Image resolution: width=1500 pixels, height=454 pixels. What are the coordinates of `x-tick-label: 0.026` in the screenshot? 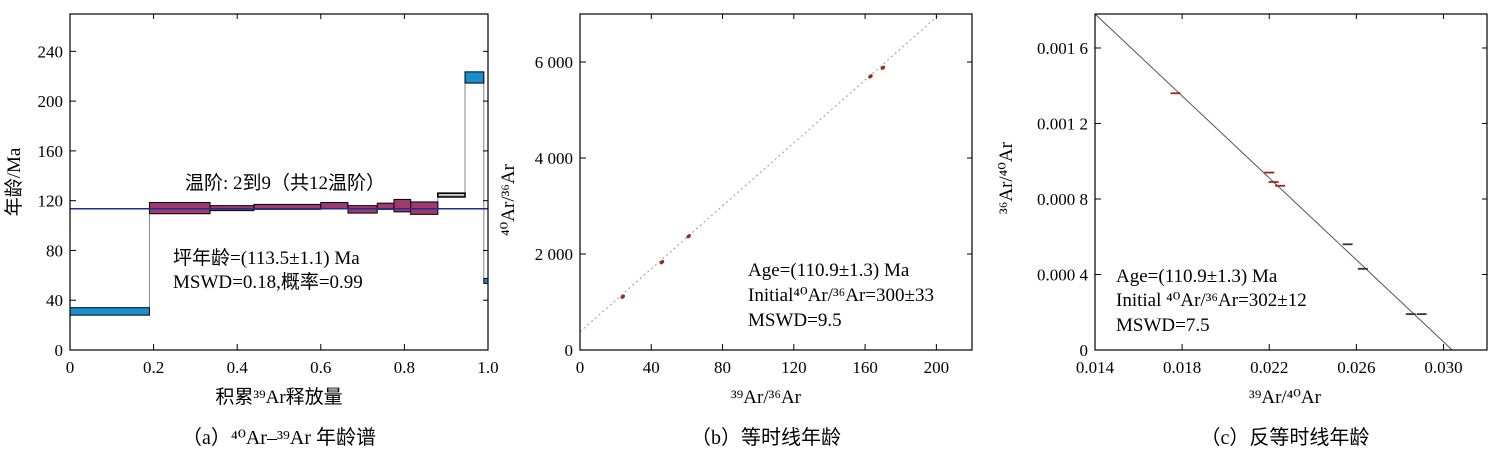 It's located at (1356, 367).